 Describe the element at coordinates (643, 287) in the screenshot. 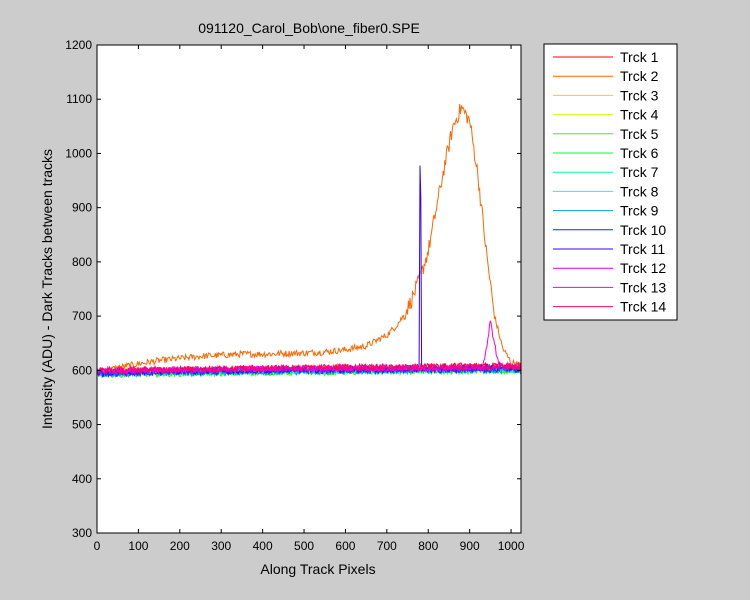

I see `legend-label: Trck 13` at that location.